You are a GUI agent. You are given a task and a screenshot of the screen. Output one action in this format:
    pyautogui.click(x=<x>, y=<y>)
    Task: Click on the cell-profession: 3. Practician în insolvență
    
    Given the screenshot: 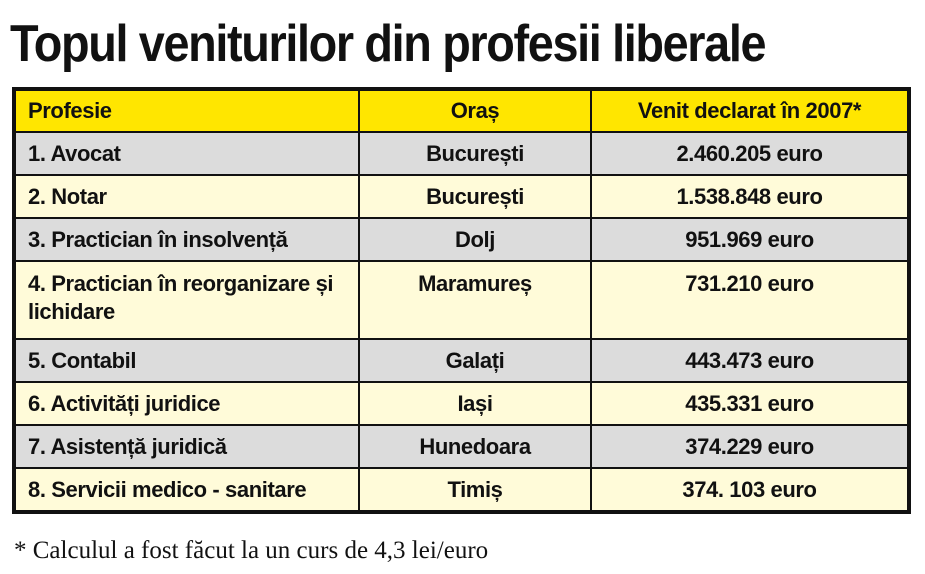 What is the action you would take?
    pyautogui.click(x=186, y=239)
    